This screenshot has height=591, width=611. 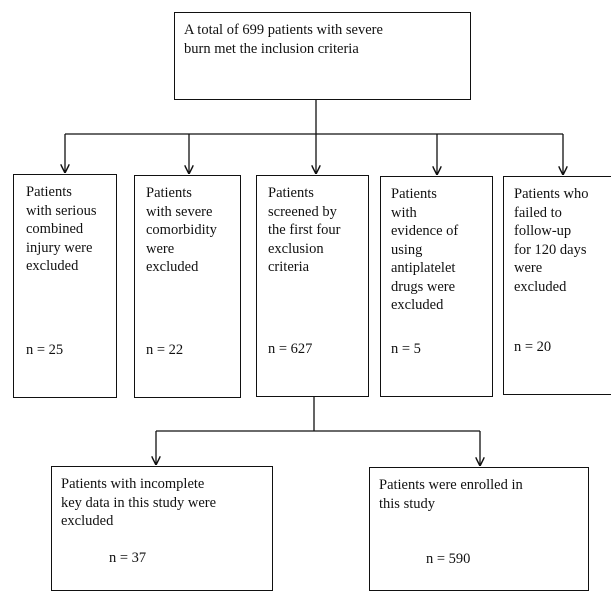 I want to click on incomplete-line-3: excluded, so click(x=87, y=521).